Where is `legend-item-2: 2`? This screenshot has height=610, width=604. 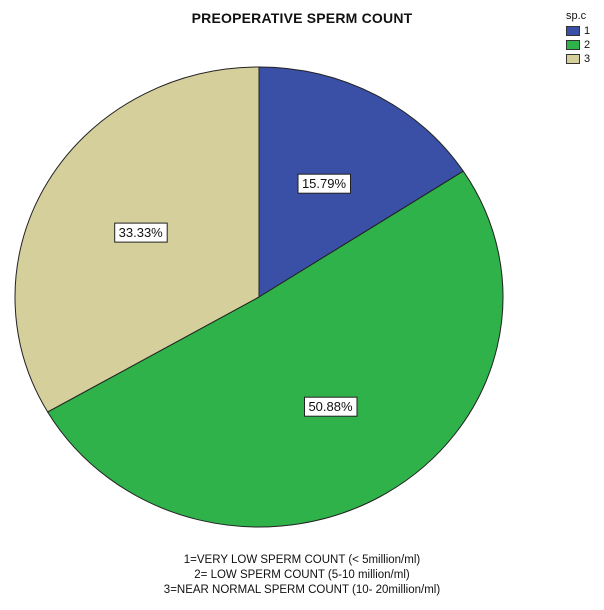 legend-item-2: 2 is located at coordinates (578, 45).